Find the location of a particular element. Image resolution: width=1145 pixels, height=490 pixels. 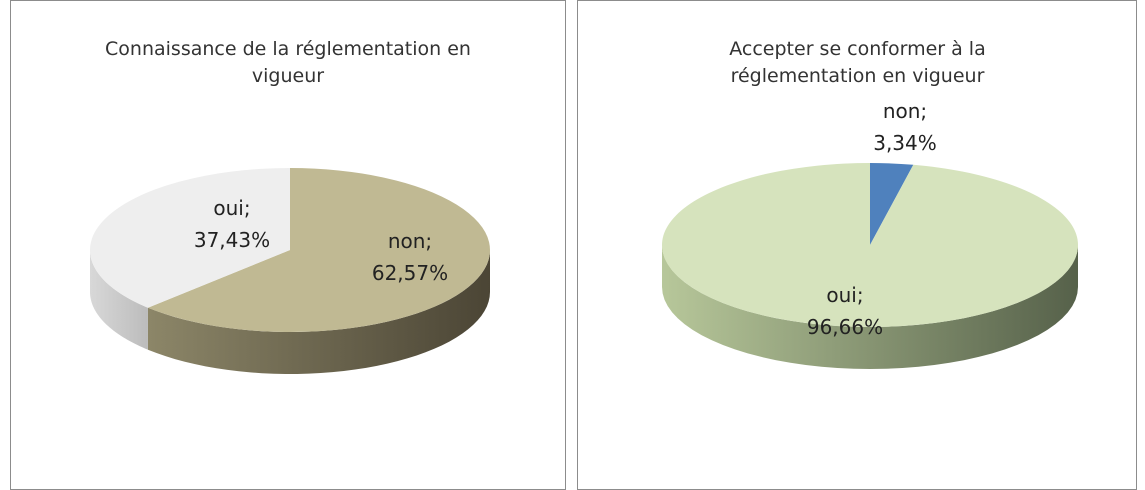

data-label: 3,34% is located at coordinates (905, 143).